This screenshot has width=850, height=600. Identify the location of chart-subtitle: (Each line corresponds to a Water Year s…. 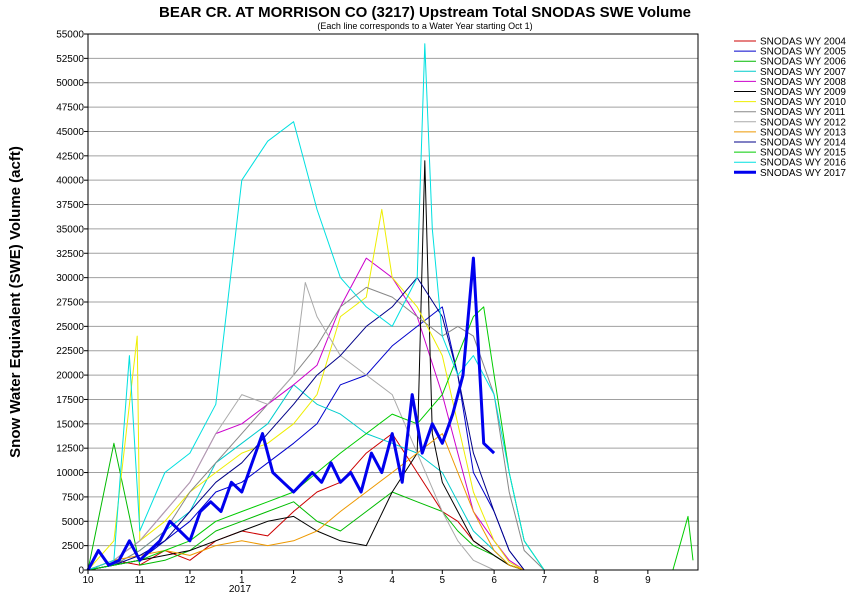
(424, 26).